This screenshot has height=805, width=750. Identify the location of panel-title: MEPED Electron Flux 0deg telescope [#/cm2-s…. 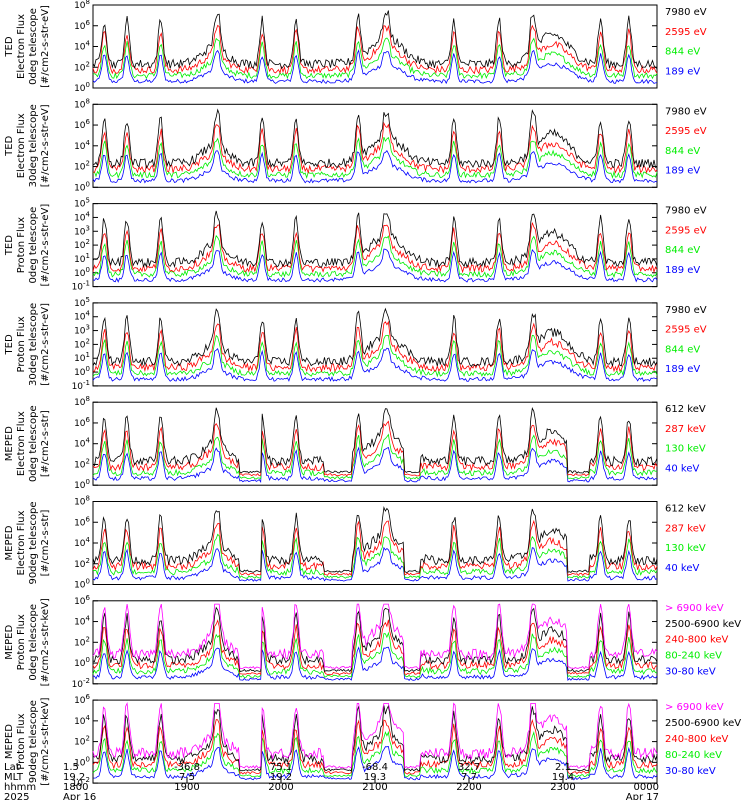
(27, 443).